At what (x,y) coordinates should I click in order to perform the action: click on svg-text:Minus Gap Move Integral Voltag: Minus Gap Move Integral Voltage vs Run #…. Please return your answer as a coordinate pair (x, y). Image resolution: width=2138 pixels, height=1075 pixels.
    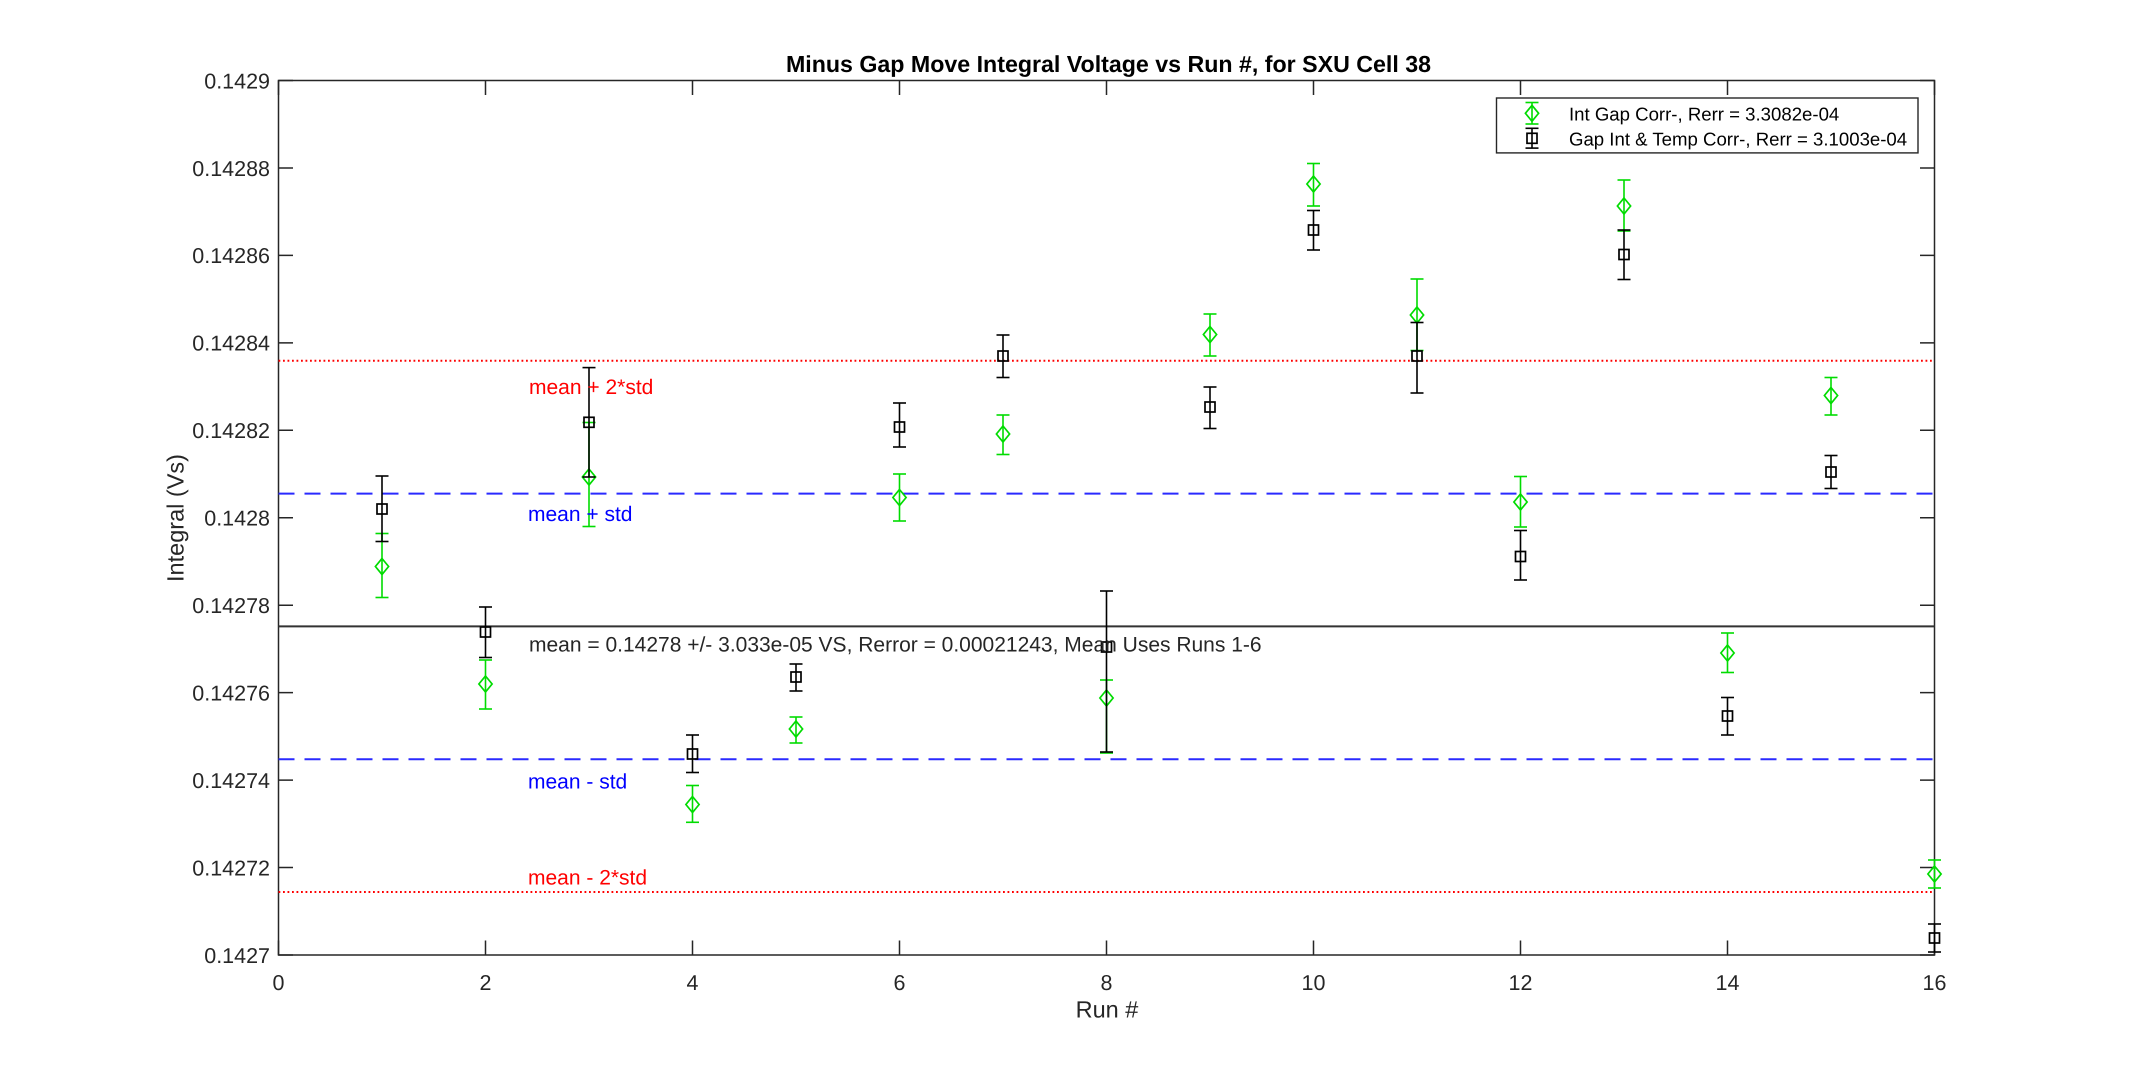
    Looking at the image, I should click on (1108, 64).